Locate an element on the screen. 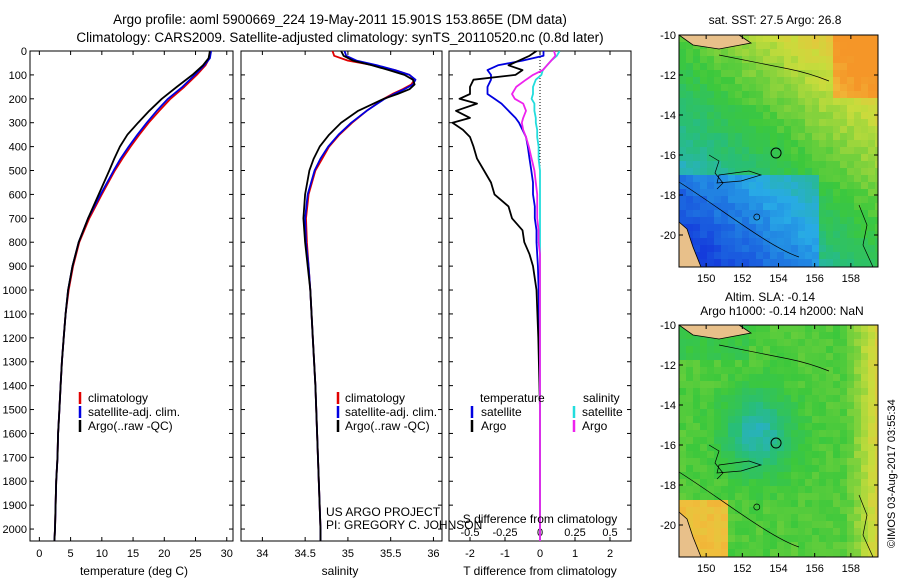 This screenshot has width=900, height=580. legend-label-argo: Argo(..raw -QC) is located at coordinates (387, 426).